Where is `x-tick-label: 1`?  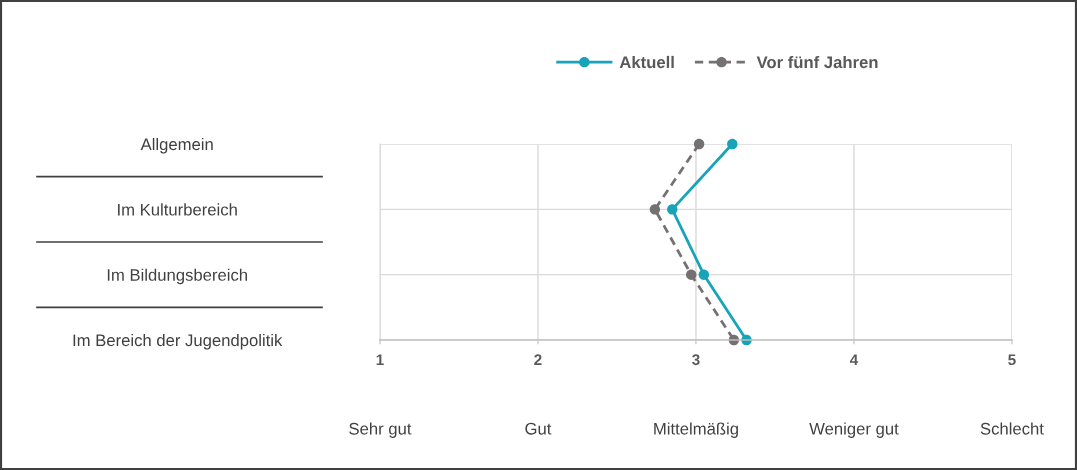
x-tick-label: 1 is located at coordinates (380, 359).